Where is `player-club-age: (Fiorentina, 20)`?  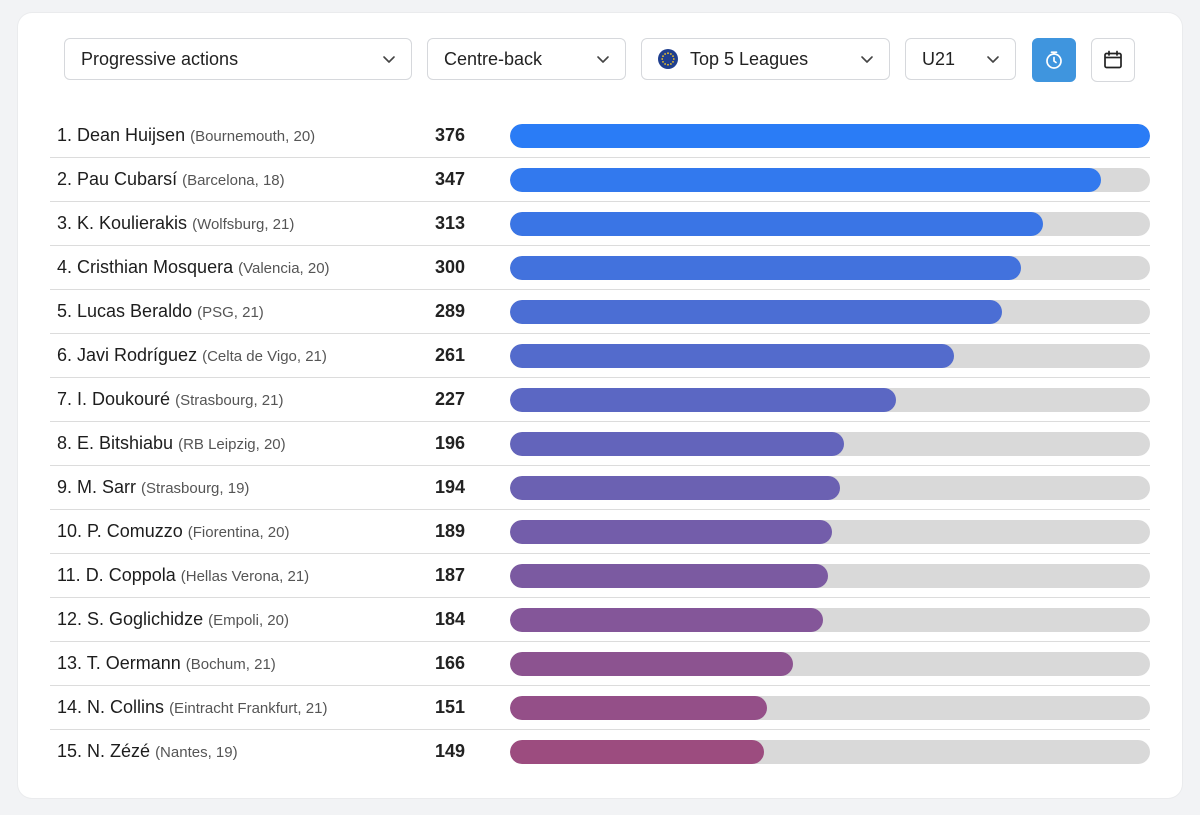 player-club-age: (Fiorentina, 20) is located at coordinates (238, 532).